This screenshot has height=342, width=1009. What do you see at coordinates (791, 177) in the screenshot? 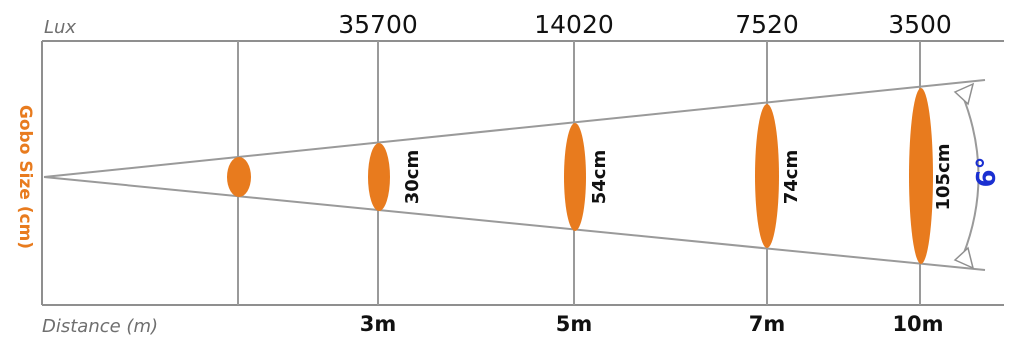
I see `gobo-size-label-7m: 74cm` at bounding box center [791, 177].